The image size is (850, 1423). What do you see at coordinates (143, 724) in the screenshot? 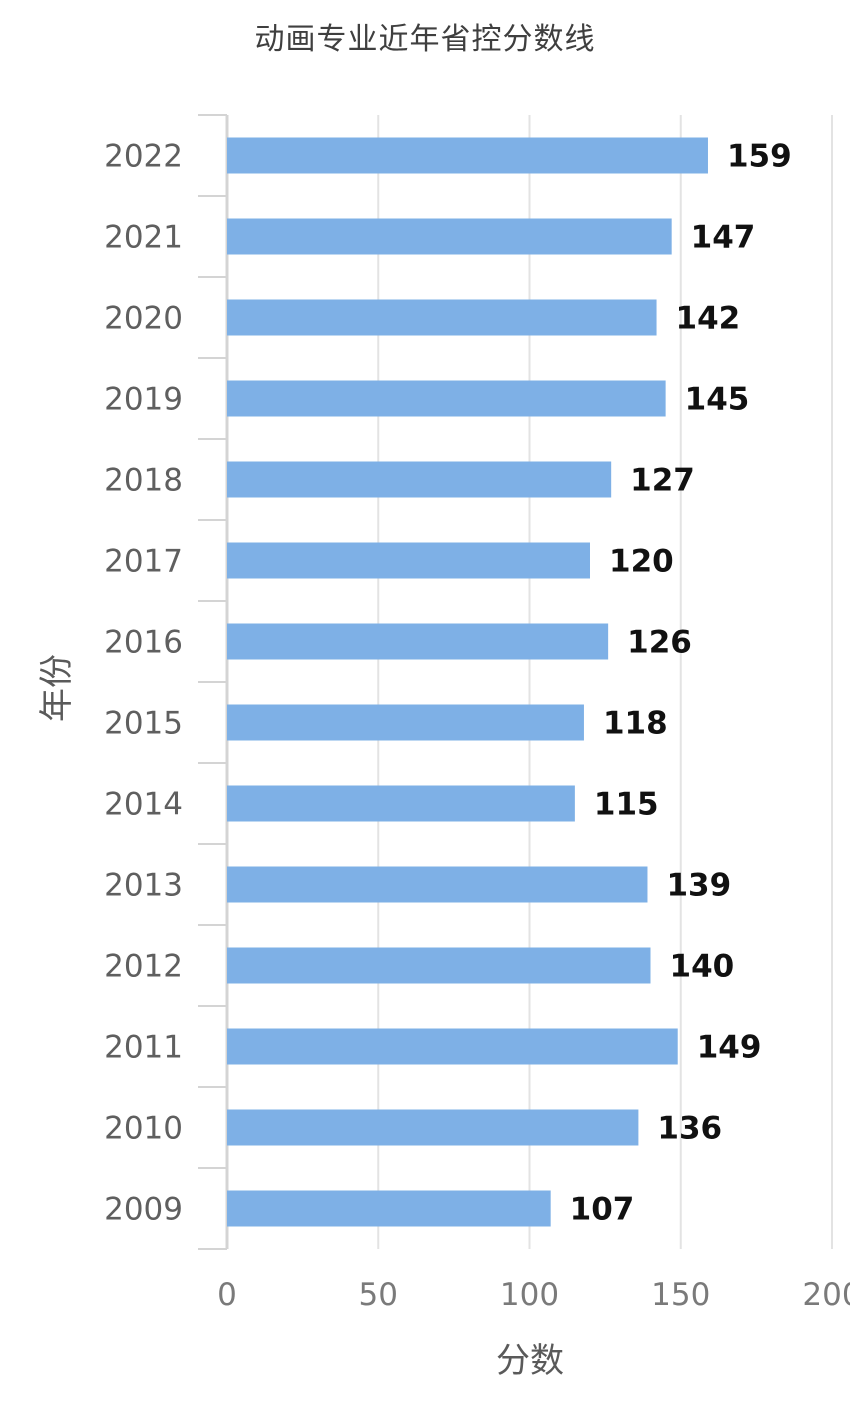
I see `y-tick-label: 2015` at bounding box center [143, 724].